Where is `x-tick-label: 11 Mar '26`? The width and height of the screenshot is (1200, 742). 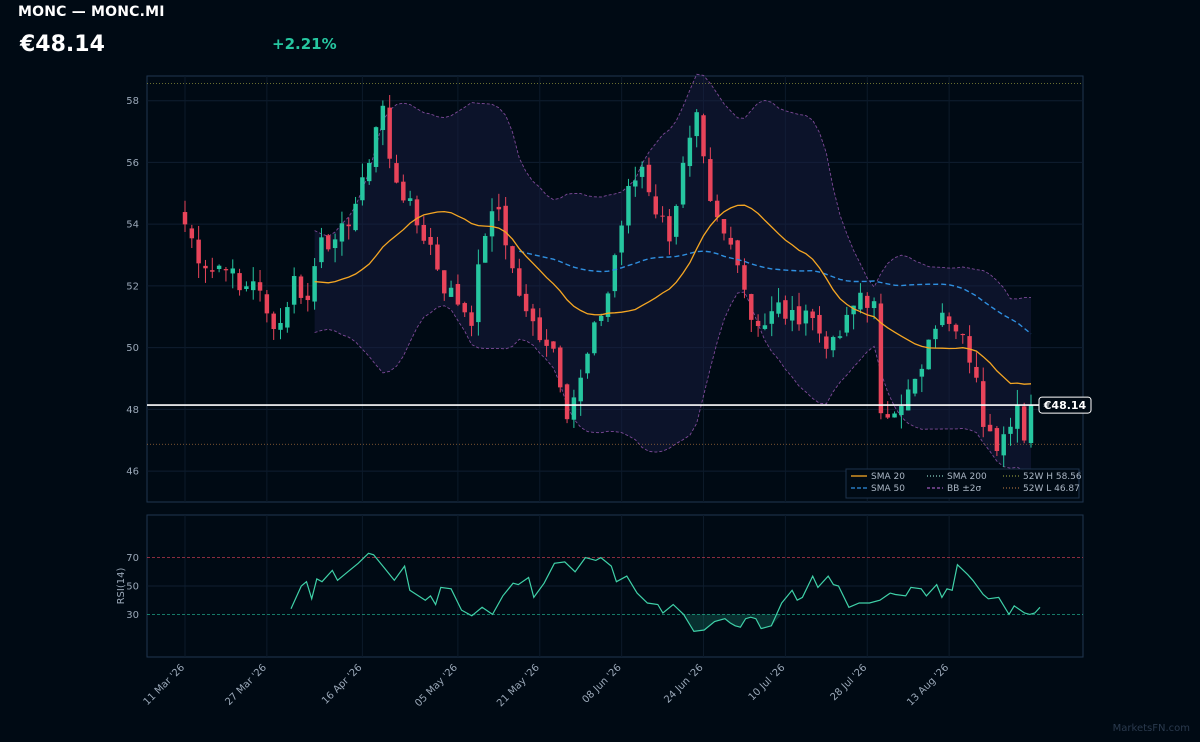
x-tick-label: 11 Mar '26 is located at coordinates (165, 685).